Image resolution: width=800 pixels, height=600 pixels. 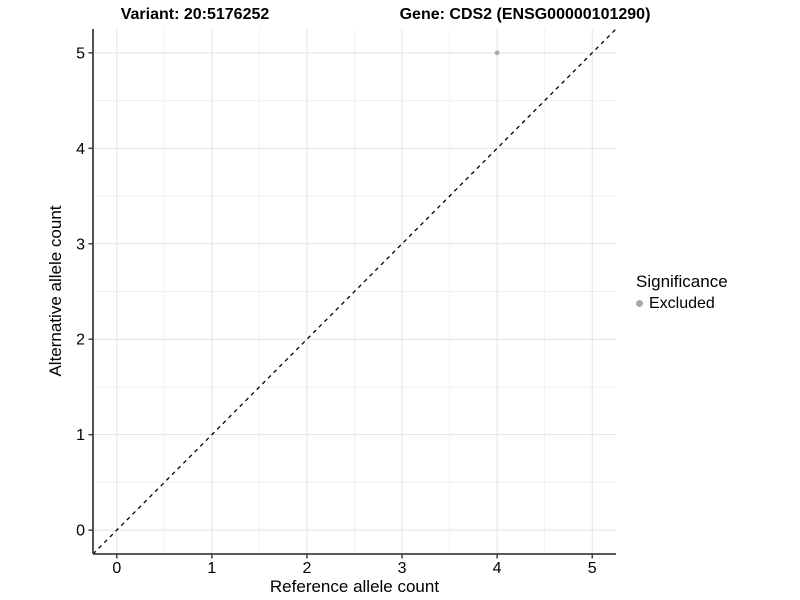 I want to click on x-tick-label: 4, so click(x=497, y=568).